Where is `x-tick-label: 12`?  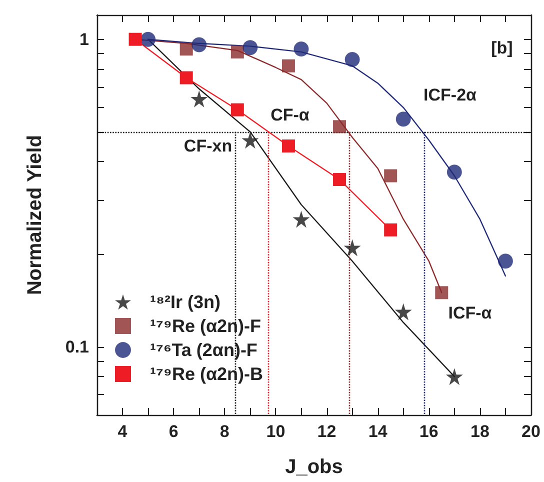
x-tick-label: 12 is located at coordinates (326, 431).